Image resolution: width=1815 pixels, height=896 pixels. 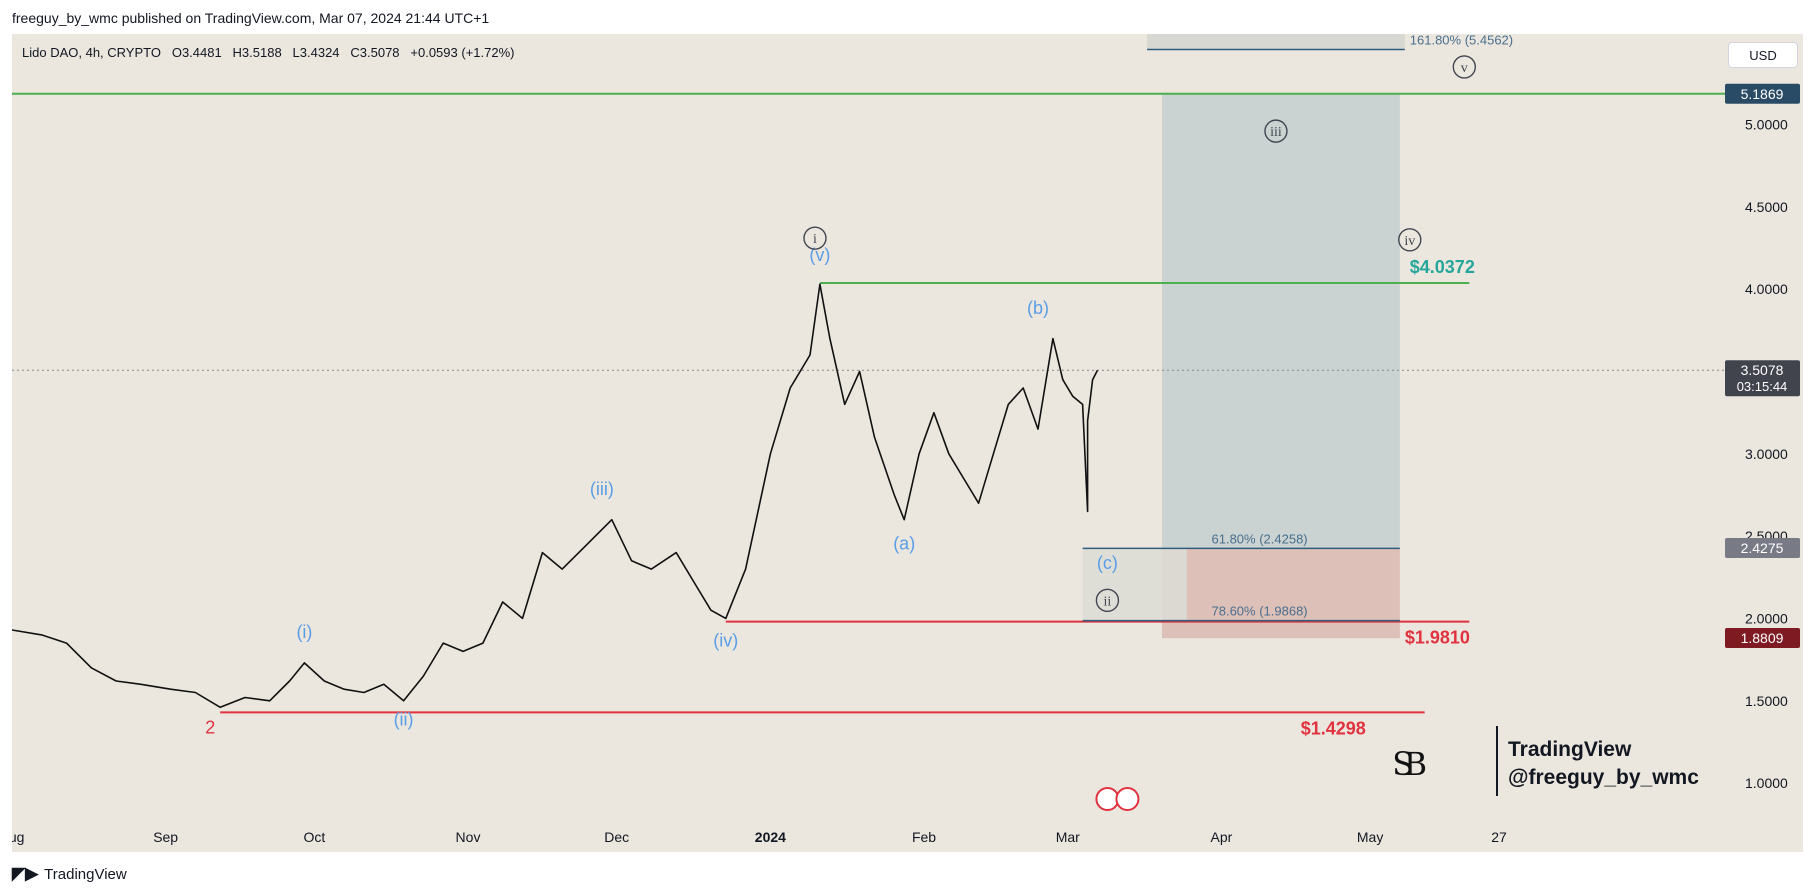 What do you see at coordinates (468, 837) in the screenshot?
I see `x-tick-label: Nov` at bounding box center [468, 837].